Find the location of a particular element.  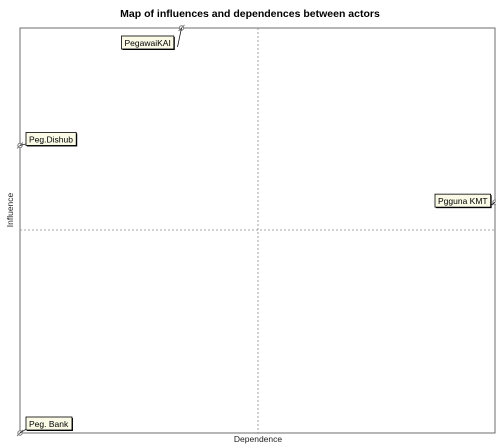

point-label: Pgguna KMT is located at coordinates (463, 201).